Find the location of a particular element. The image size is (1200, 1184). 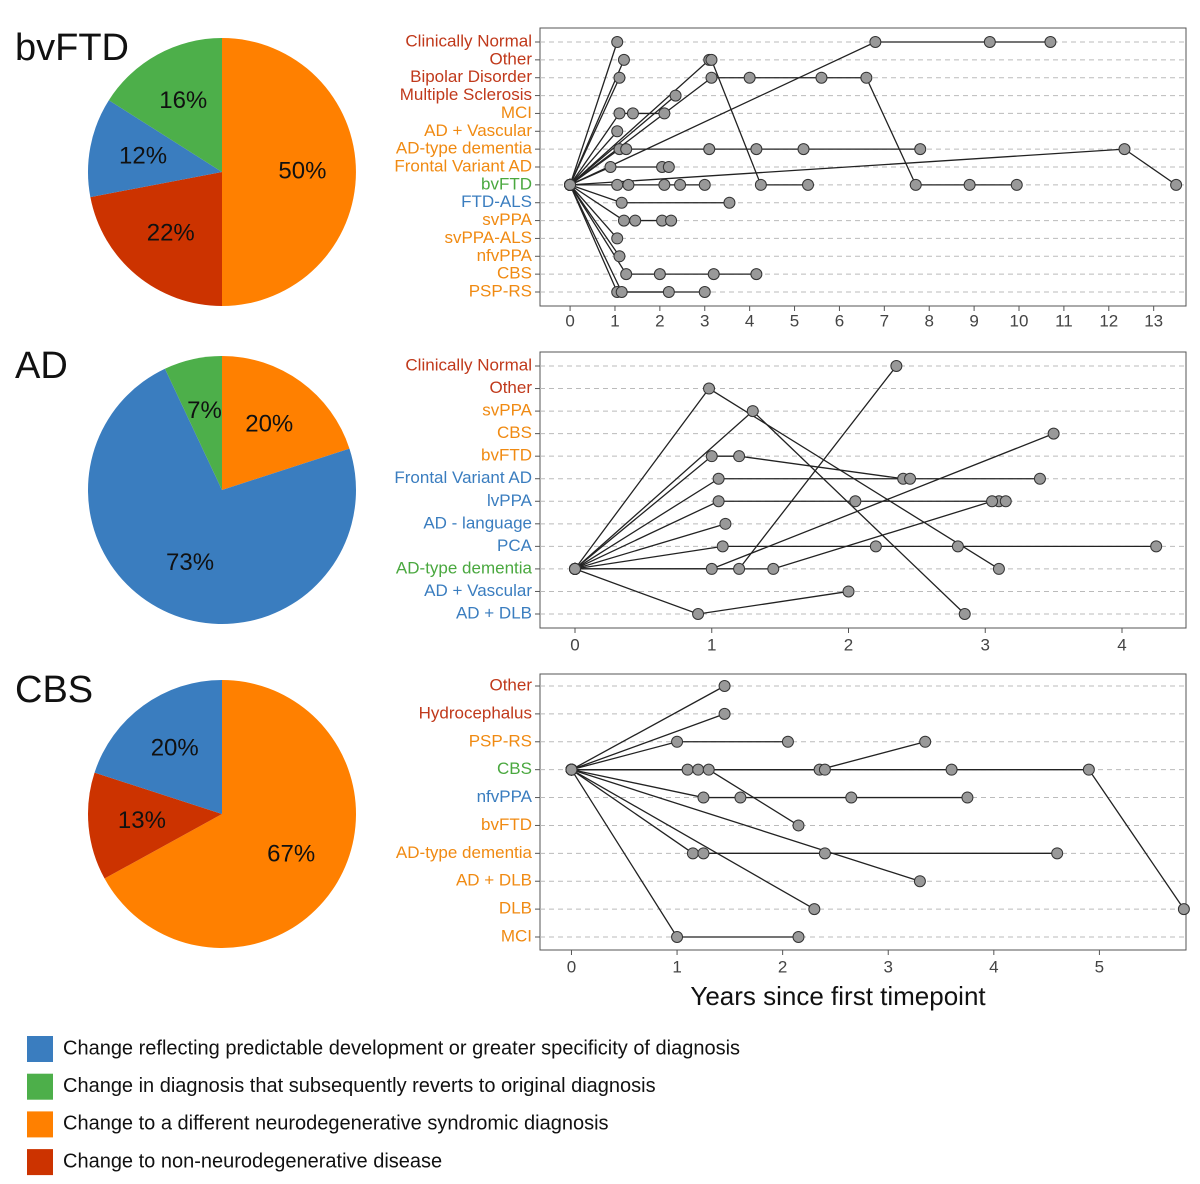

pie-label: 12% is located at coordinates (143, 155).